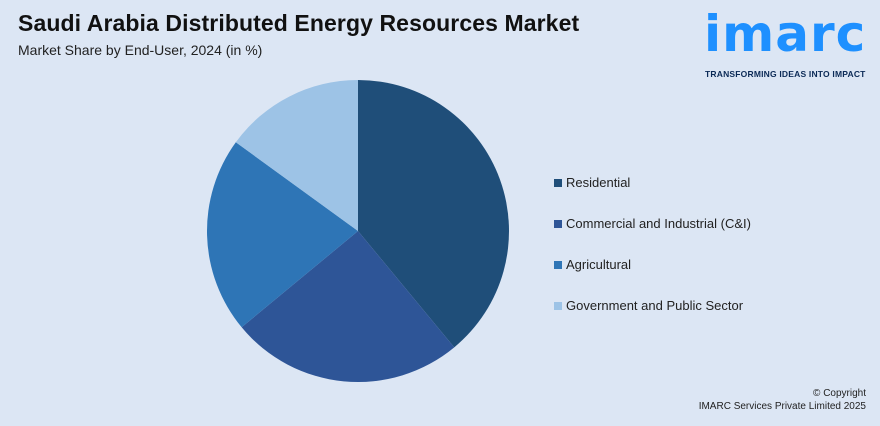 Image resolution: width=880 pixels, height=426 pixels. Describe the element at coordinates (652, 182) in the screenshot. I see `legend-item: Residential` at that location.